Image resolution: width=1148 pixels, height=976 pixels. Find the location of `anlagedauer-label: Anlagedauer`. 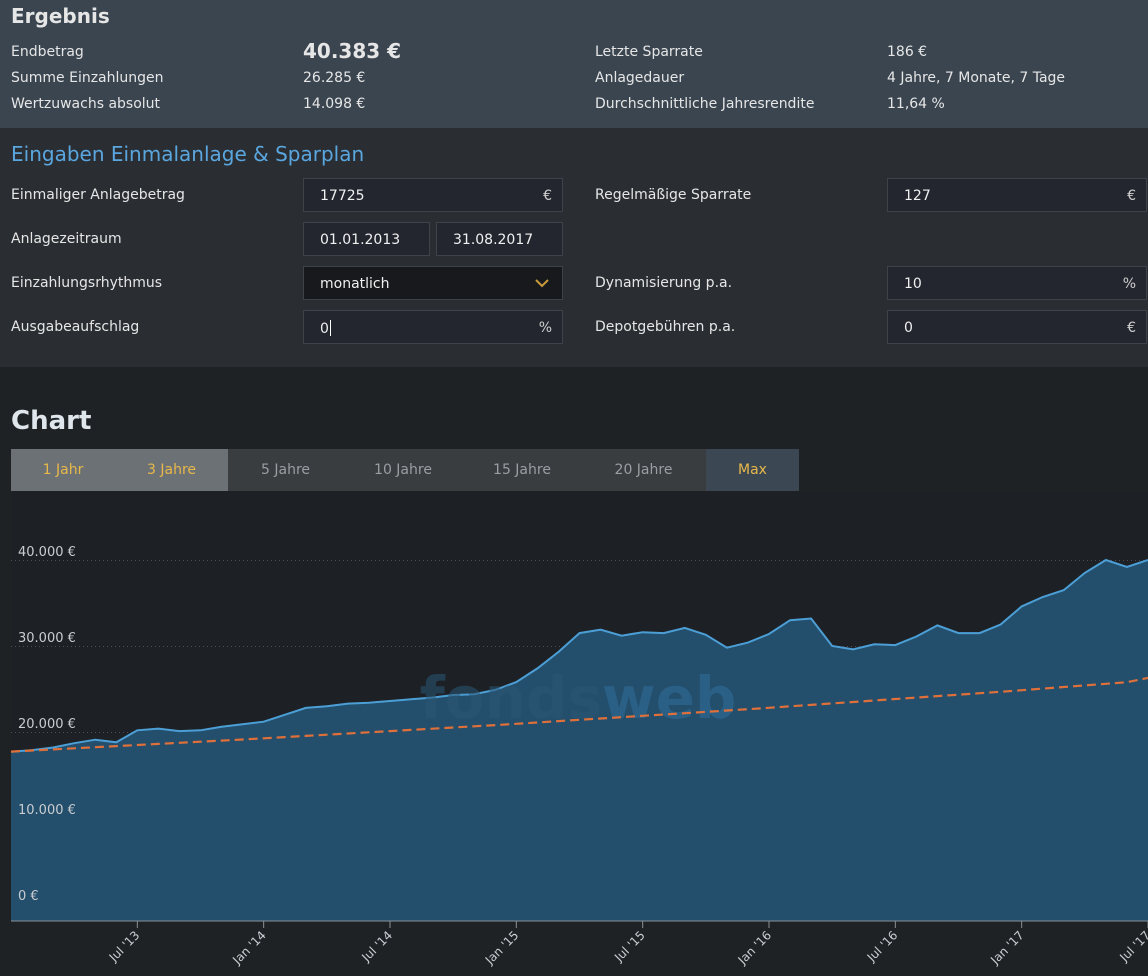

anlagedauer-label: Anlagedauer is located at coordinates (640, 78).